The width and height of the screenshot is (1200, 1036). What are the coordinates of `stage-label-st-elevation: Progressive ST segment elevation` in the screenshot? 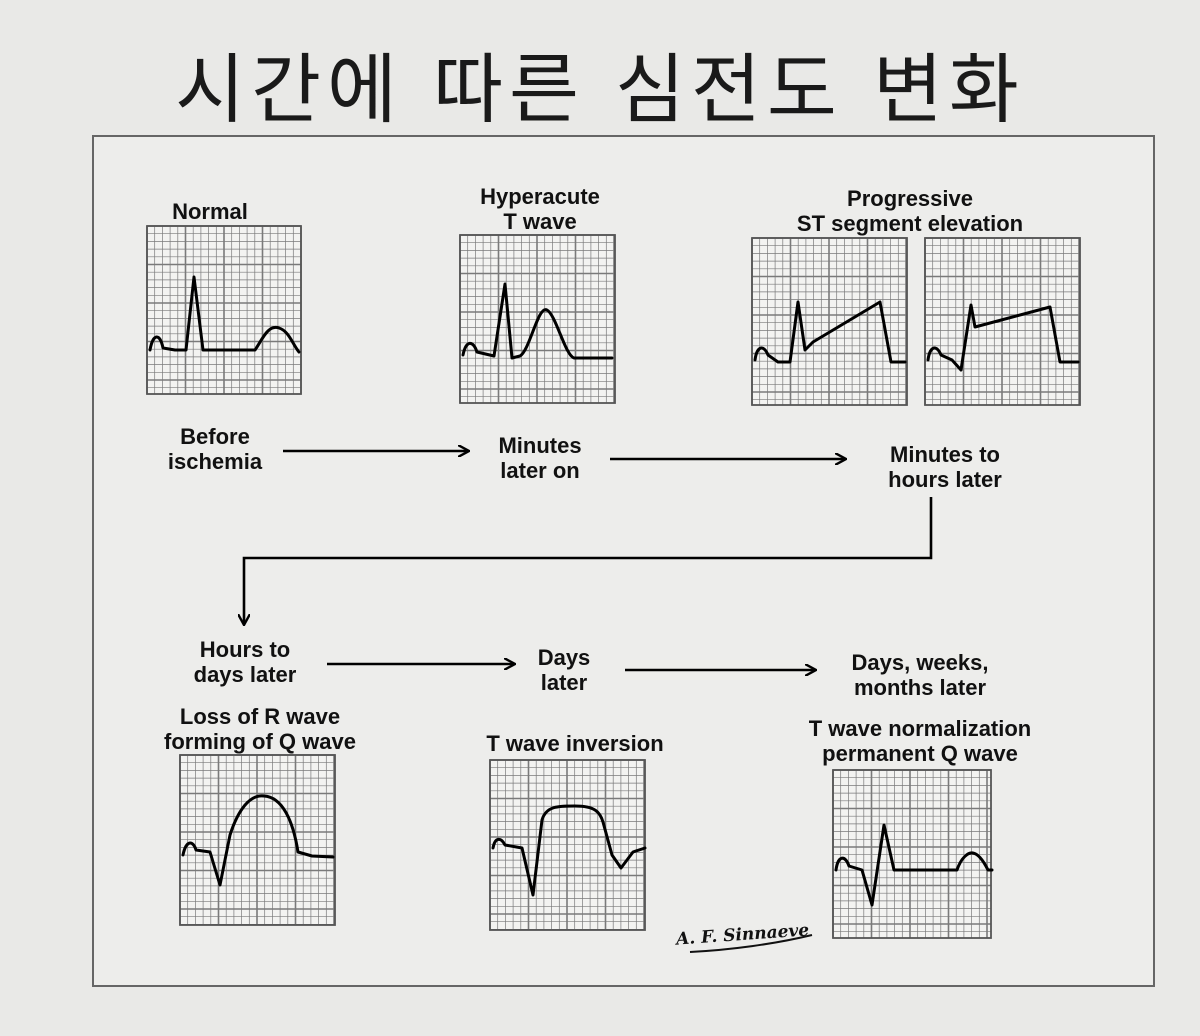 It's located at (910, 211).